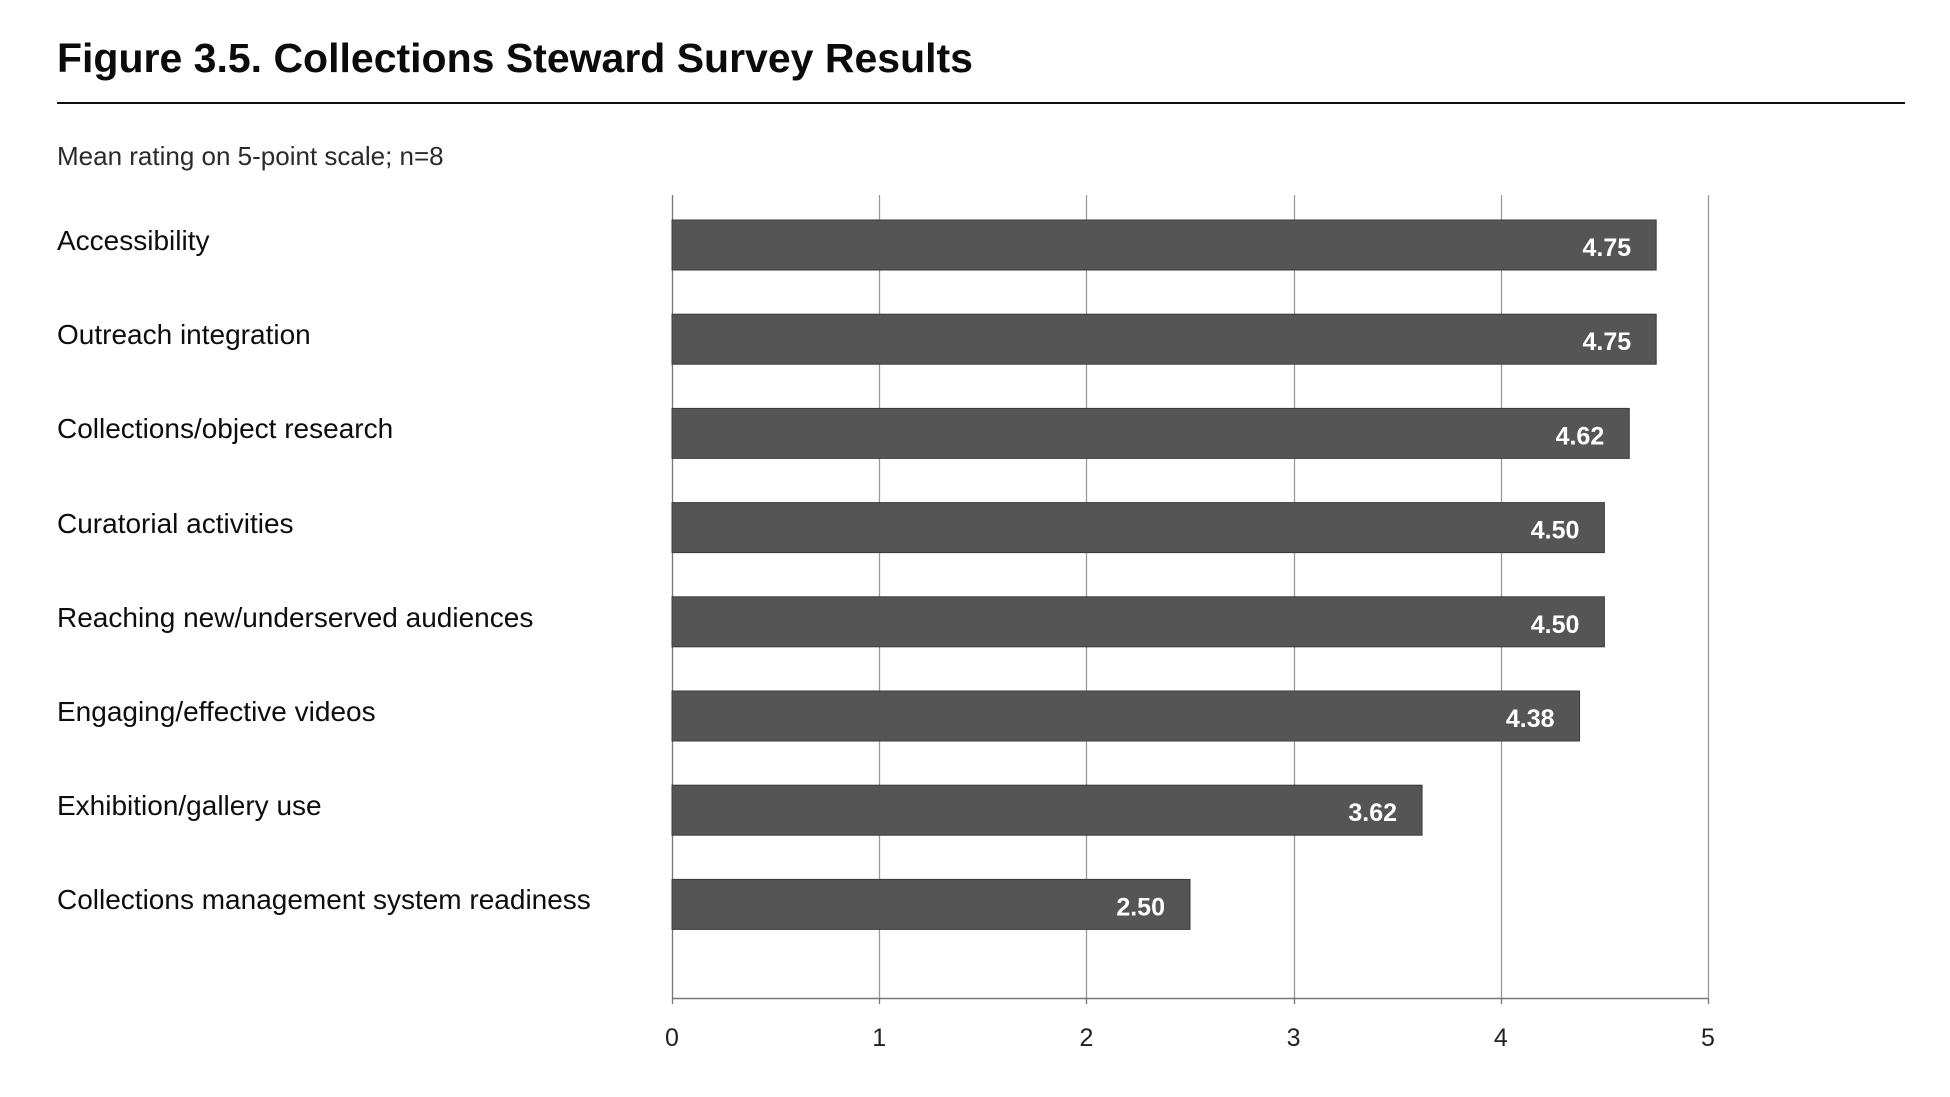 This screenshot has height=1097, width=1950. Describe the element at coordinates (189, 806) in the screenshot. I see `category-label: Exhibition/gallery use` at that location.